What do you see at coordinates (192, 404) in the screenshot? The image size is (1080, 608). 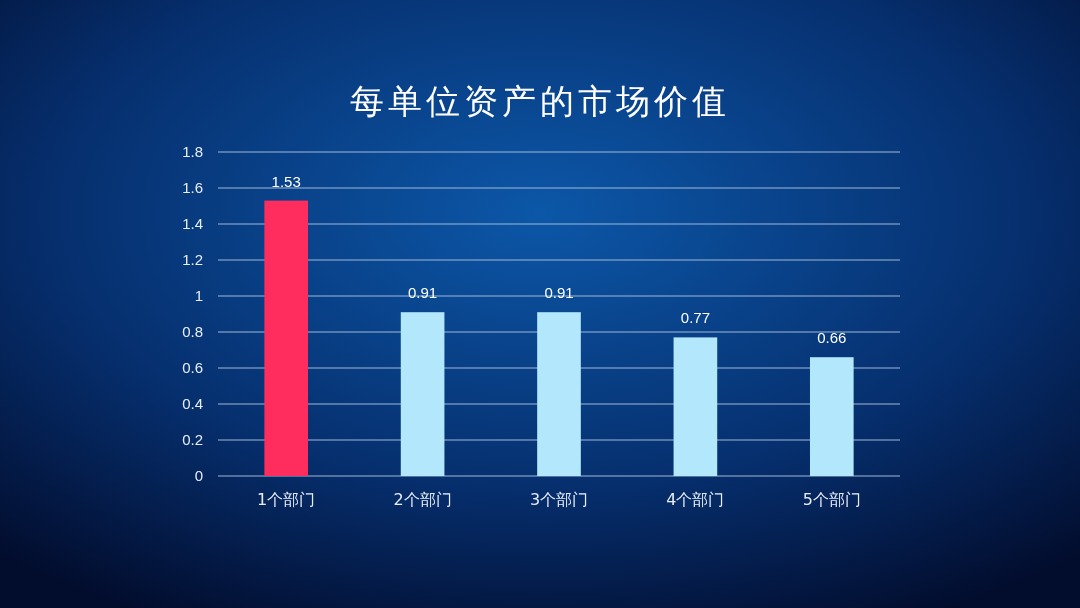 I see `y-tick-label: 0.4` at bounding box center [192, 404].